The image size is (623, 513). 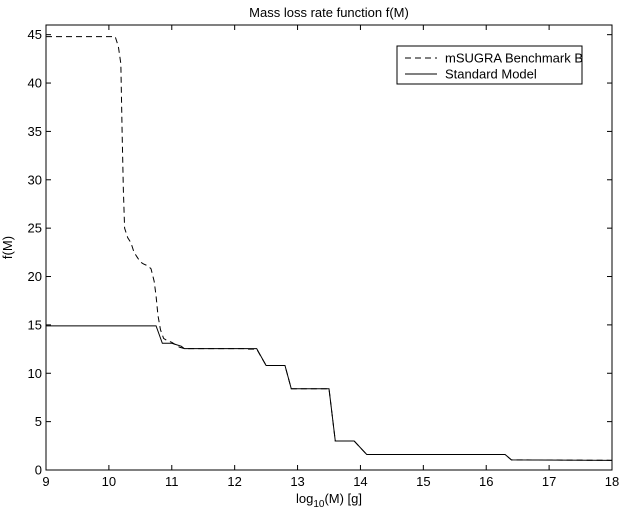 I want to click on y-tick-label: 30, so click(x=35, y=179).